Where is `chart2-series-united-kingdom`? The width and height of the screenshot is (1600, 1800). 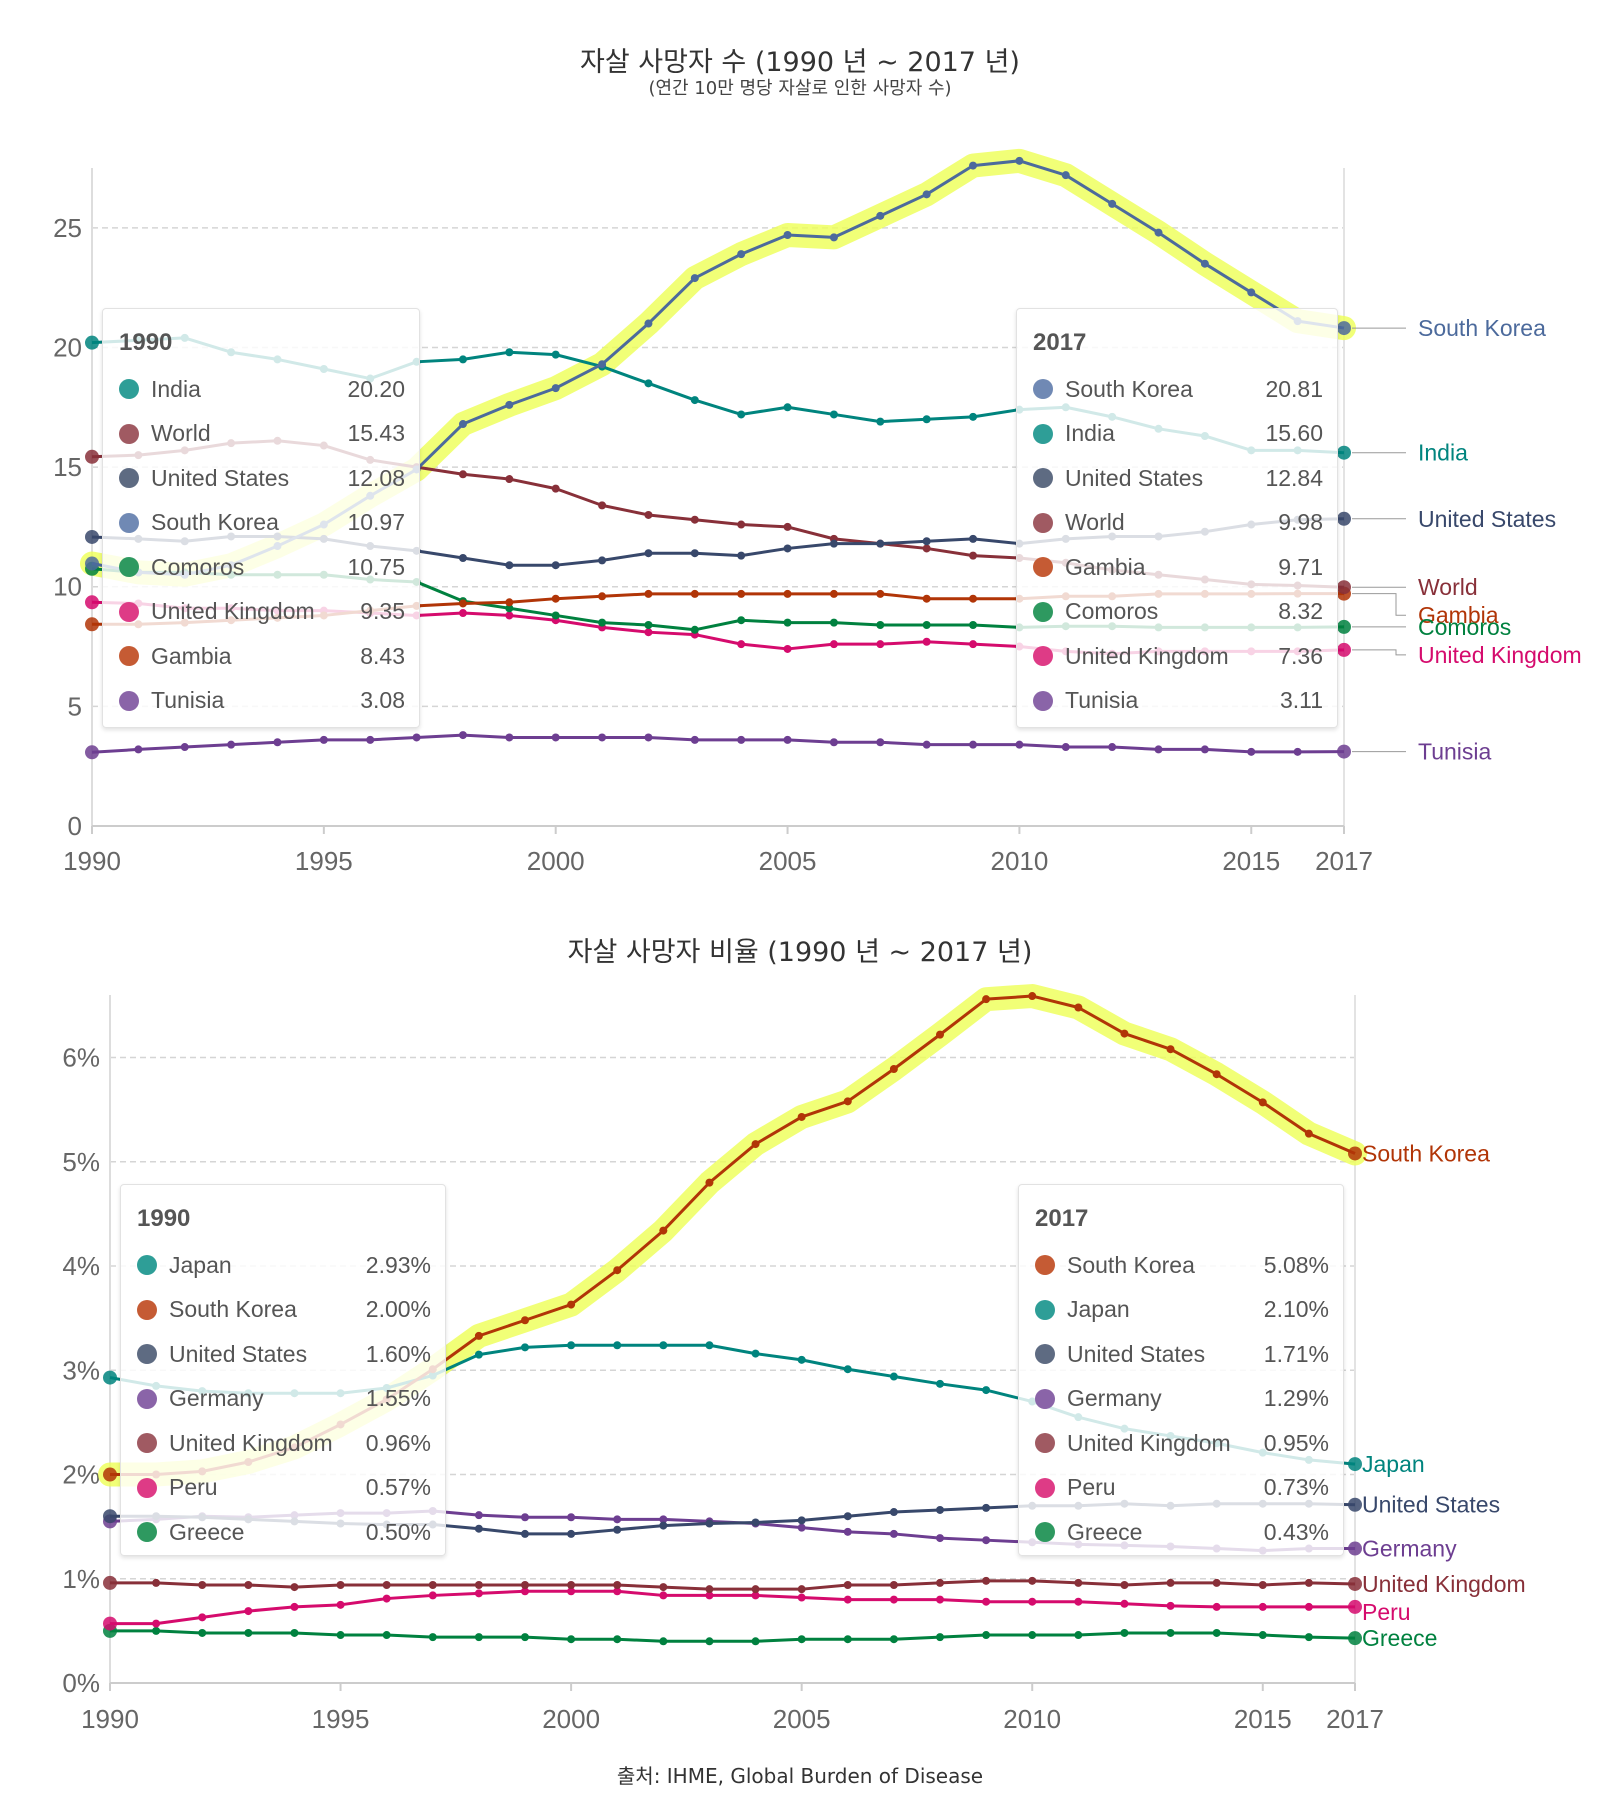
chart2-series-united-kingdom is located at coordinates (732, 1584).